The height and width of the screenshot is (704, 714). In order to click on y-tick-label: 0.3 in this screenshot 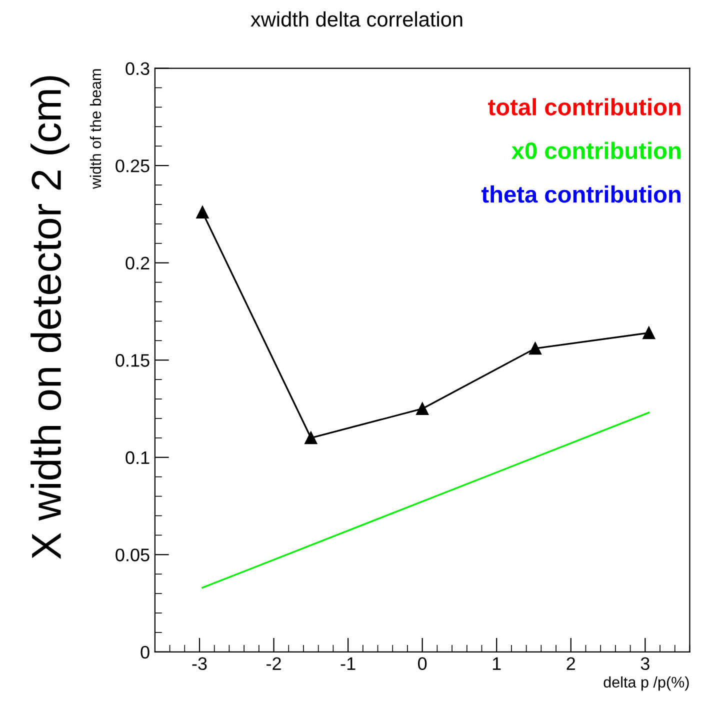, I will do `click(138, 69)`.